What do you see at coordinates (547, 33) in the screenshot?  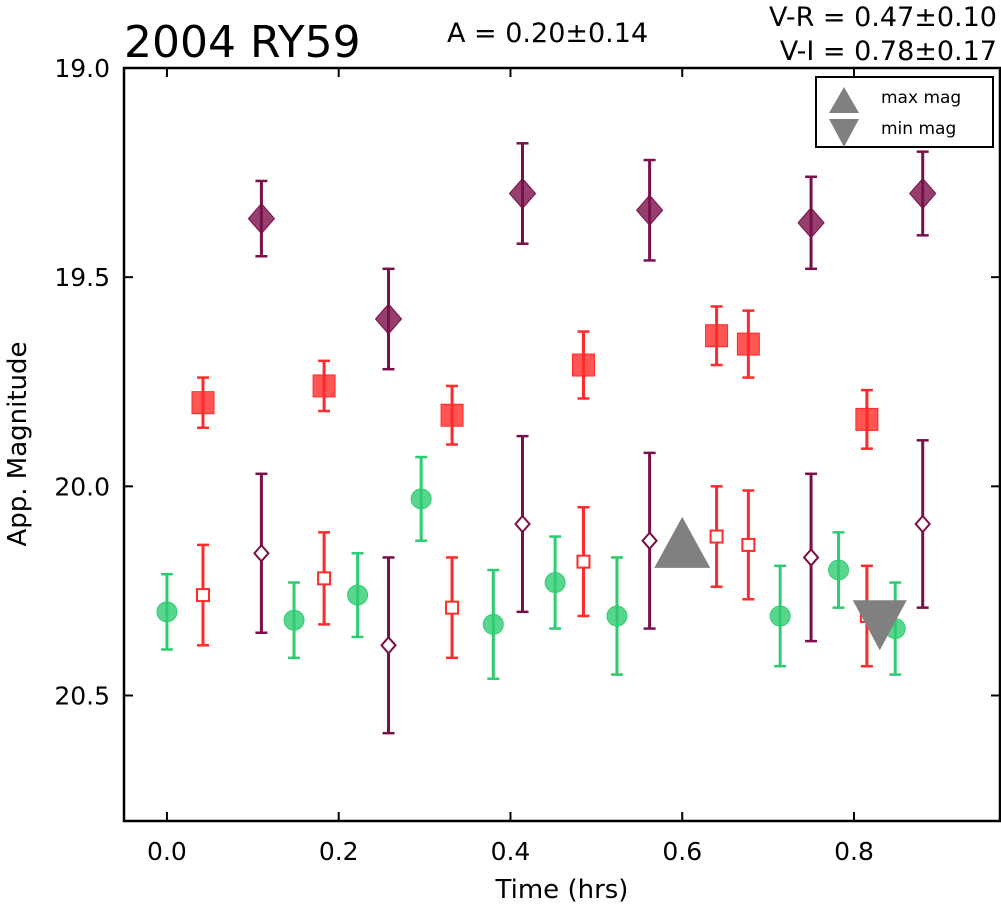 I see `amplitude-annotation: A = 0.20±0.14` at bounding box center [547, 33].